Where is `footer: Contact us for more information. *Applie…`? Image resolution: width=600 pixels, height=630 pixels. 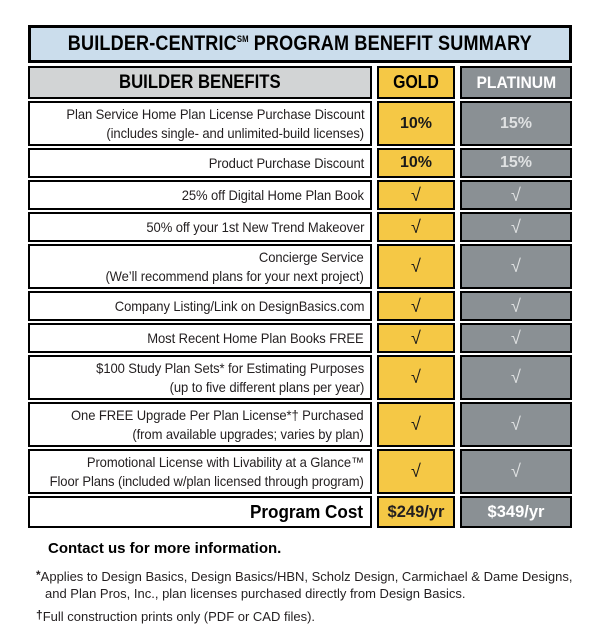
footer: Contact us for more information. *Applie… is located at coordinates (310, 583).